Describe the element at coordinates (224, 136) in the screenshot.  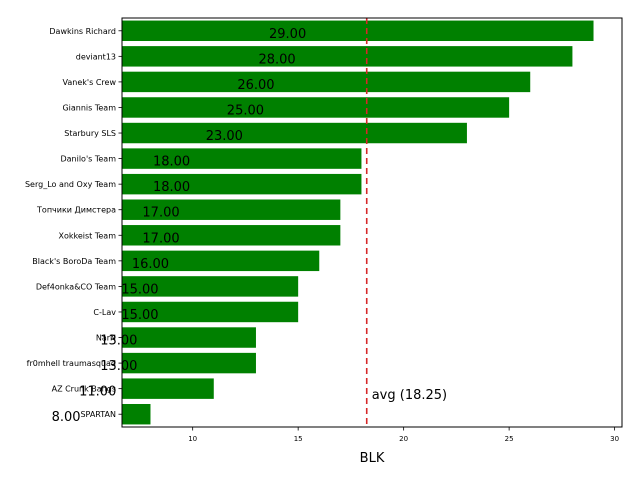
I see `bar-value-label: 23.00` at that location.